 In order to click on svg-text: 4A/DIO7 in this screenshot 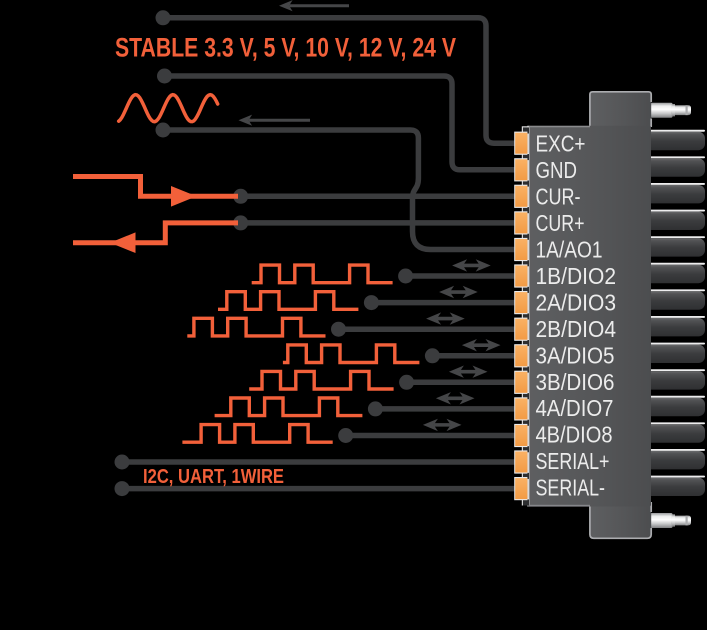, I will do `click(575, 408)`.